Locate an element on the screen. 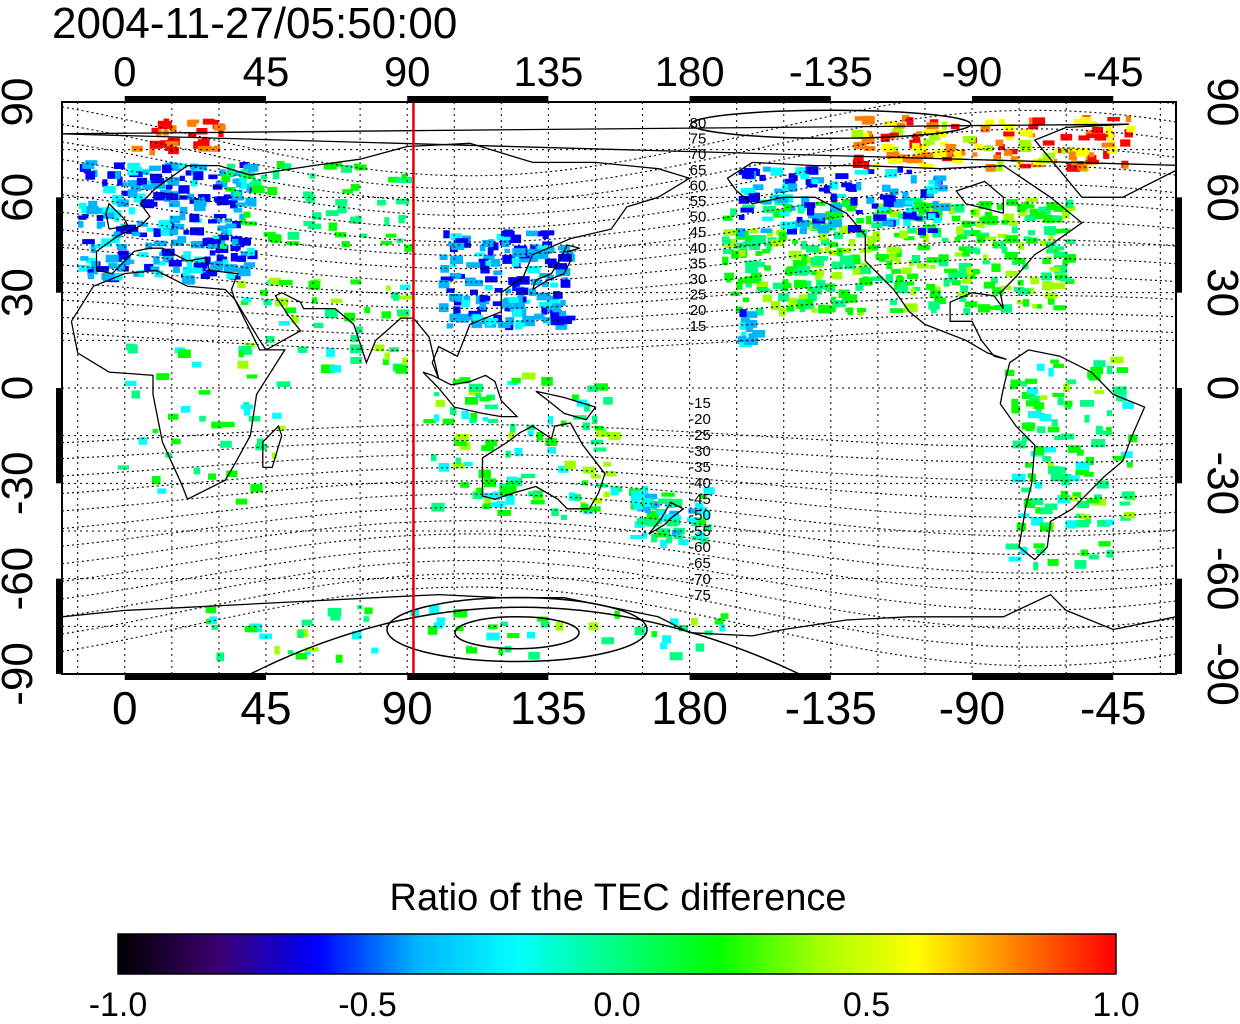 This screenshot has width=1240, height=1024. right-lat-tick-label: 0 is located at coordinates (1219, 388).